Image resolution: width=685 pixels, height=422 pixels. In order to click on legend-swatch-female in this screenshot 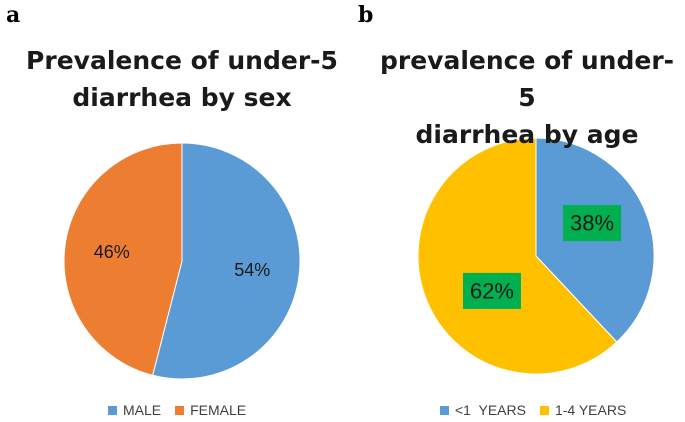, I will do `click(180, 410)`.